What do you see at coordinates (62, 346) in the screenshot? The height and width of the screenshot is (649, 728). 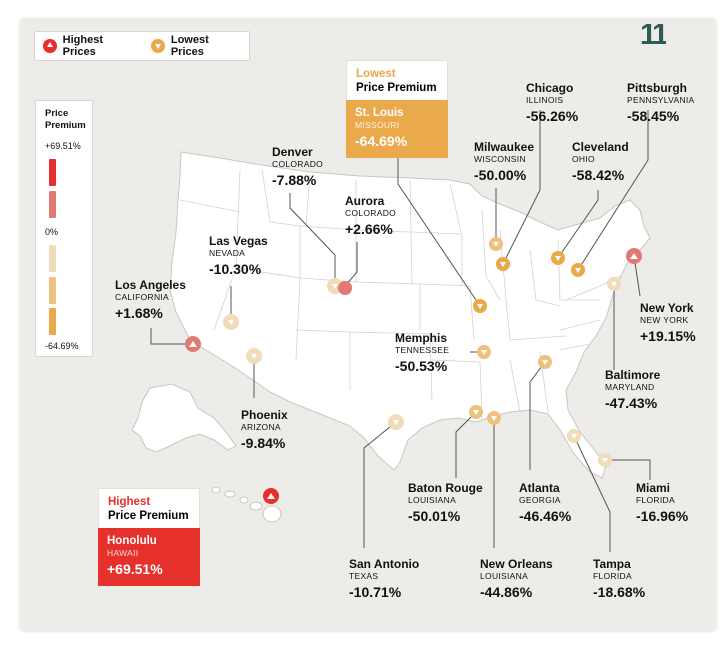 I see `scale-min-label: -64.69%` at bounding box center [62, 346].